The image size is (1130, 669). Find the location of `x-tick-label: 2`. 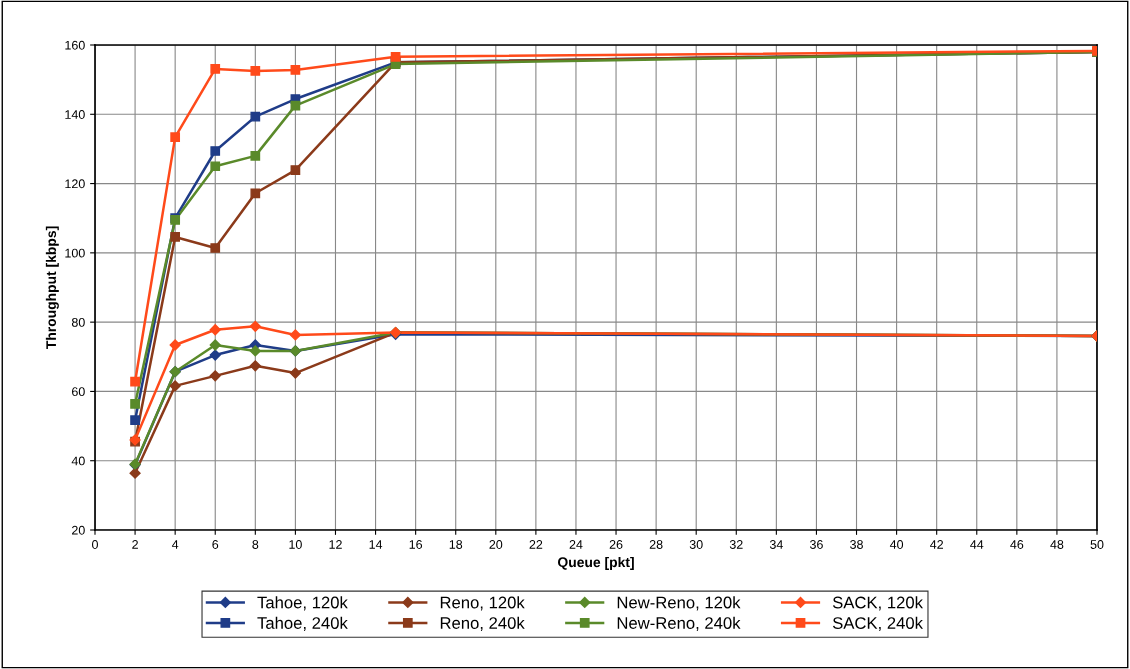

x-tick-label: 2 is located at coordinates (135, 544).